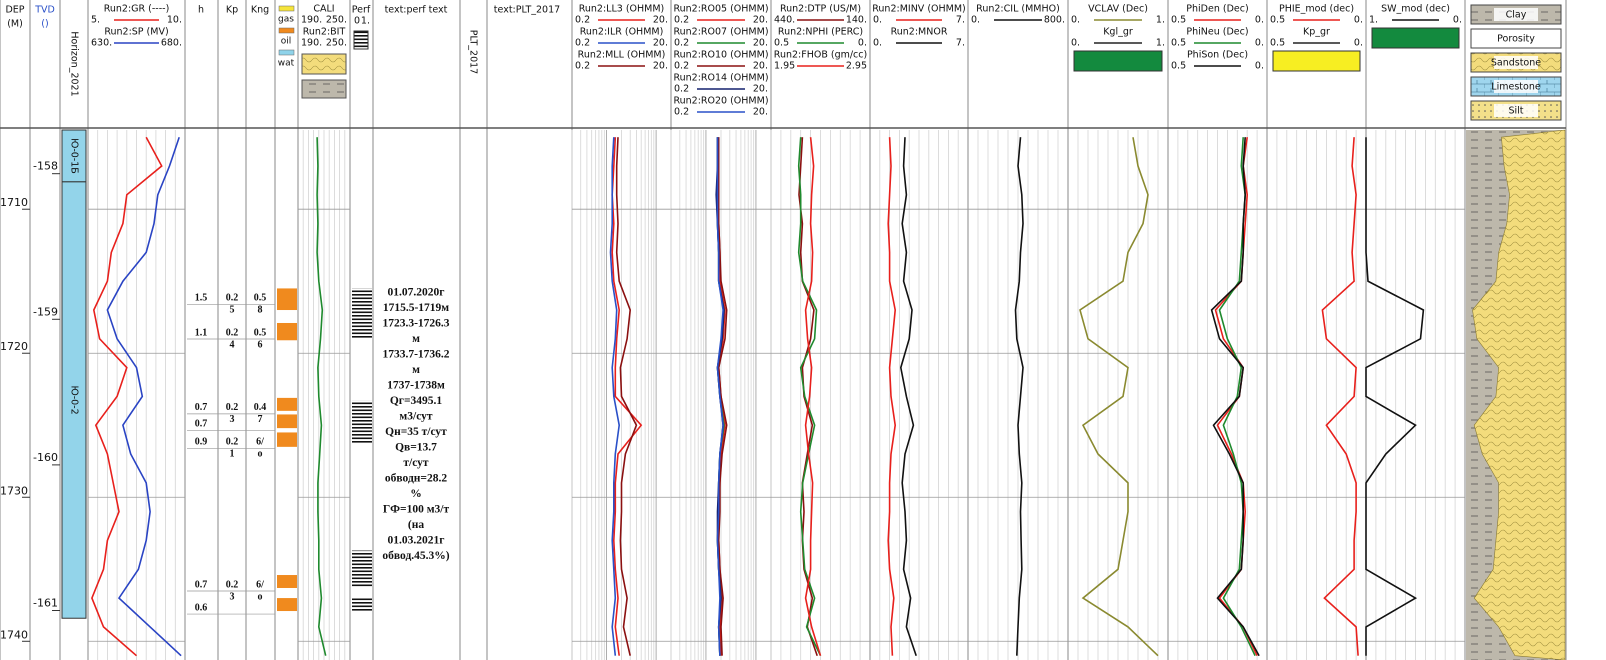 The width and height of the screenshot is (1606, 660). What do you see at coordinates (44, 24) in the screenshot?
I see `tvd-unit: ()` at bounding box center [44, 24].